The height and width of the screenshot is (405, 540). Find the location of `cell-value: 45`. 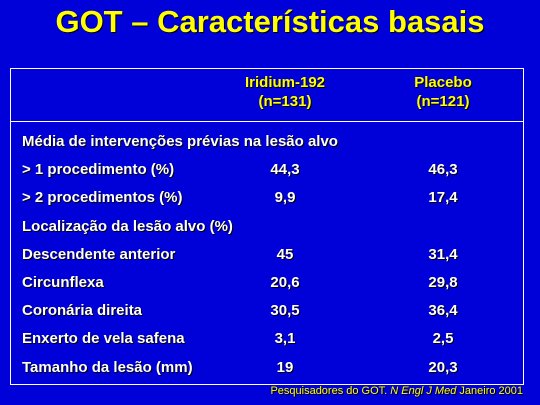

cell-value: 45 is located at coordinates (285, 254).